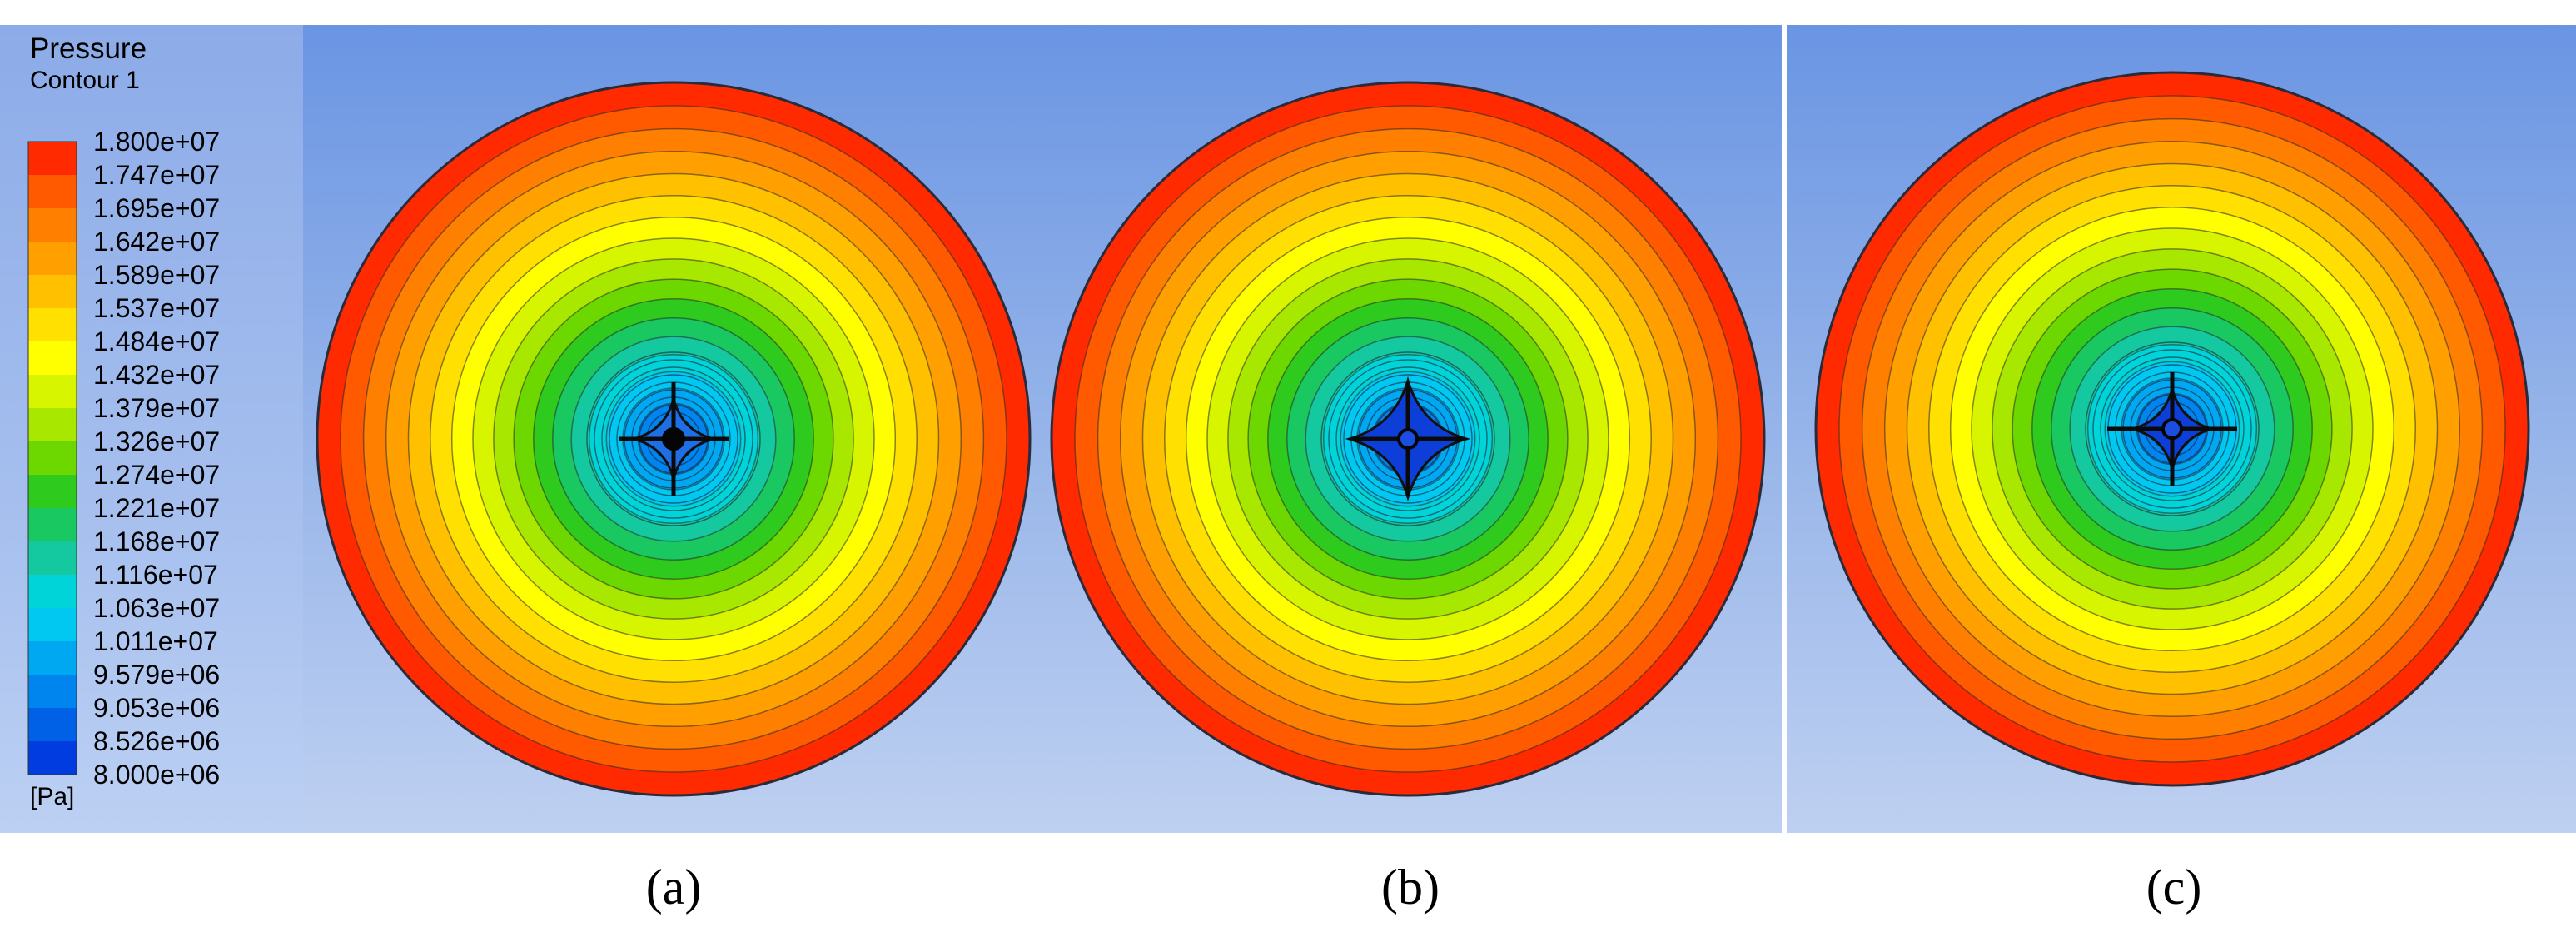  I want to click on color-bar-frame, so click(52, 458).